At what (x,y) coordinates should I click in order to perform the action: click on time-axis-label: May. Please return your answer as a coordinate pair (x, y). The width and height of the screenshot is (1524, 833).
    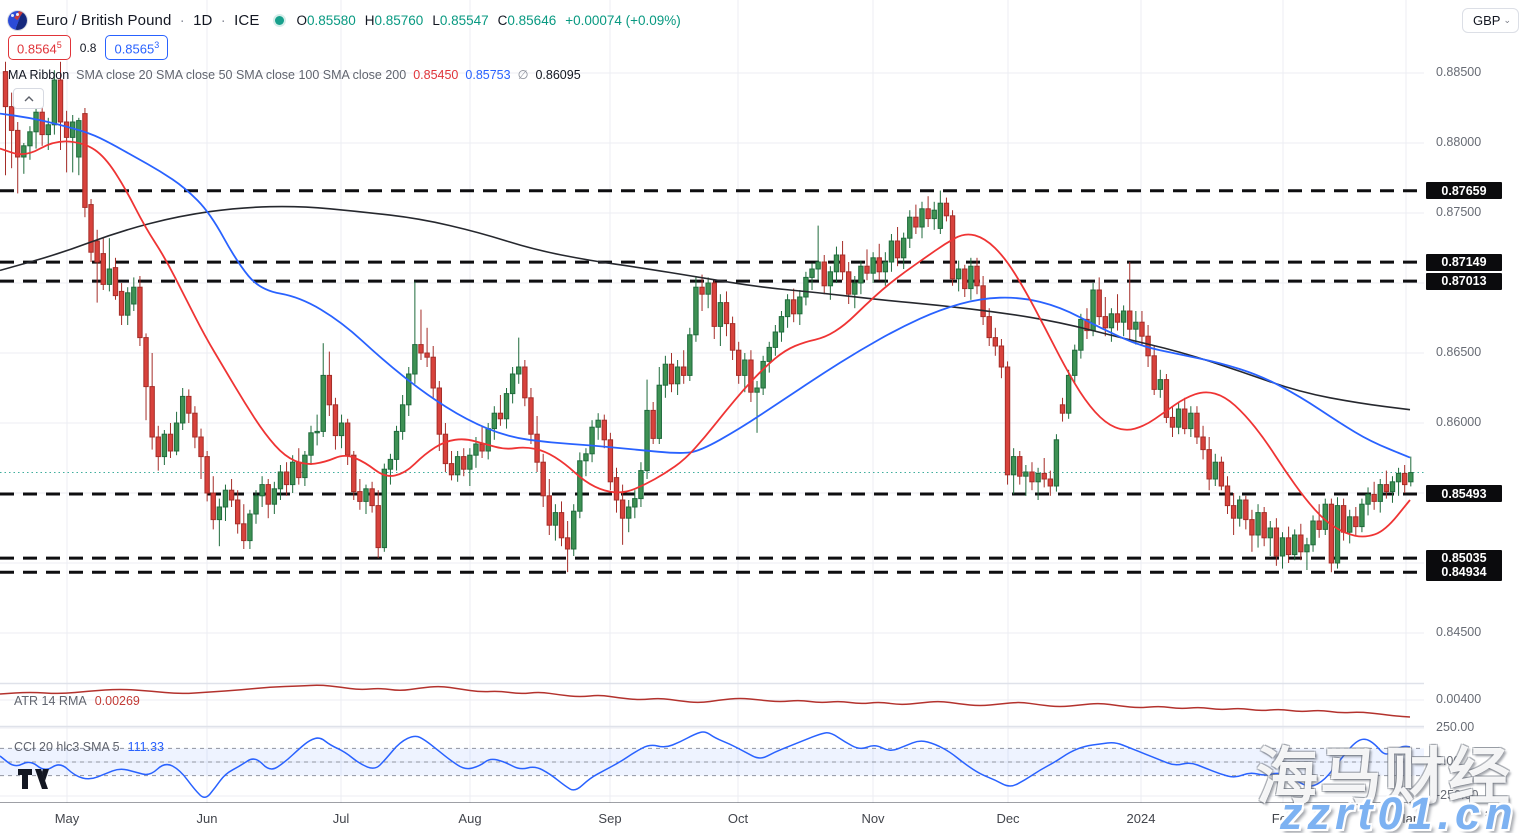
    Looking at the image, I should click on (67, 818).